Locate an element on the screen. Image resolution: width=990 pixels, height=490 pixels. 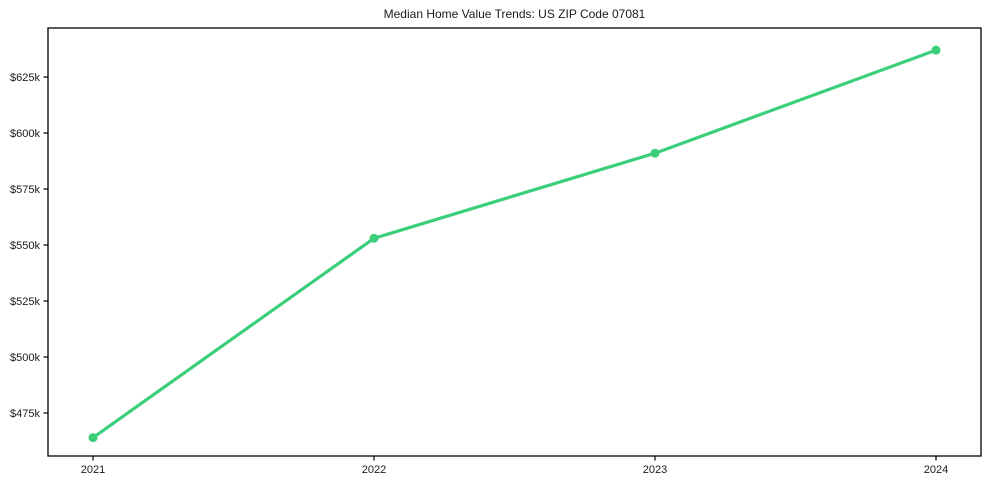
y-tick-label: $525k is located at coordinates (25, 302).